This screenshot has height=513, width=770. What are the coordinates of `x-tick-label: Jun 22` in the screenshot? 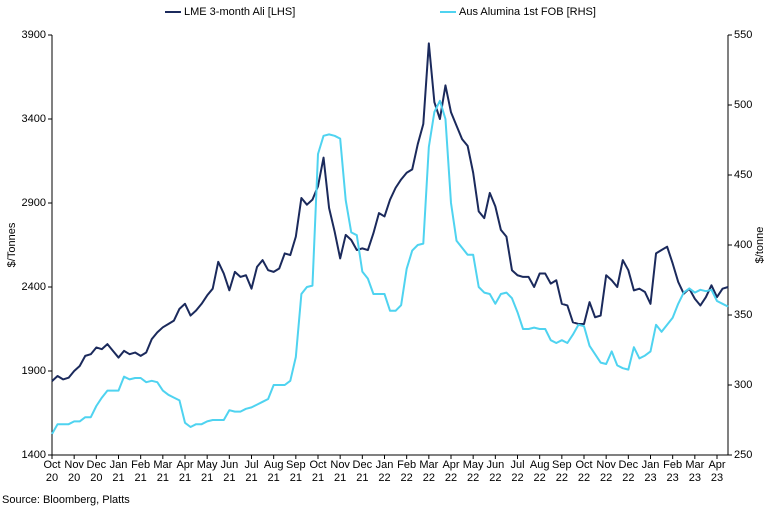 It's located at (495, 471).